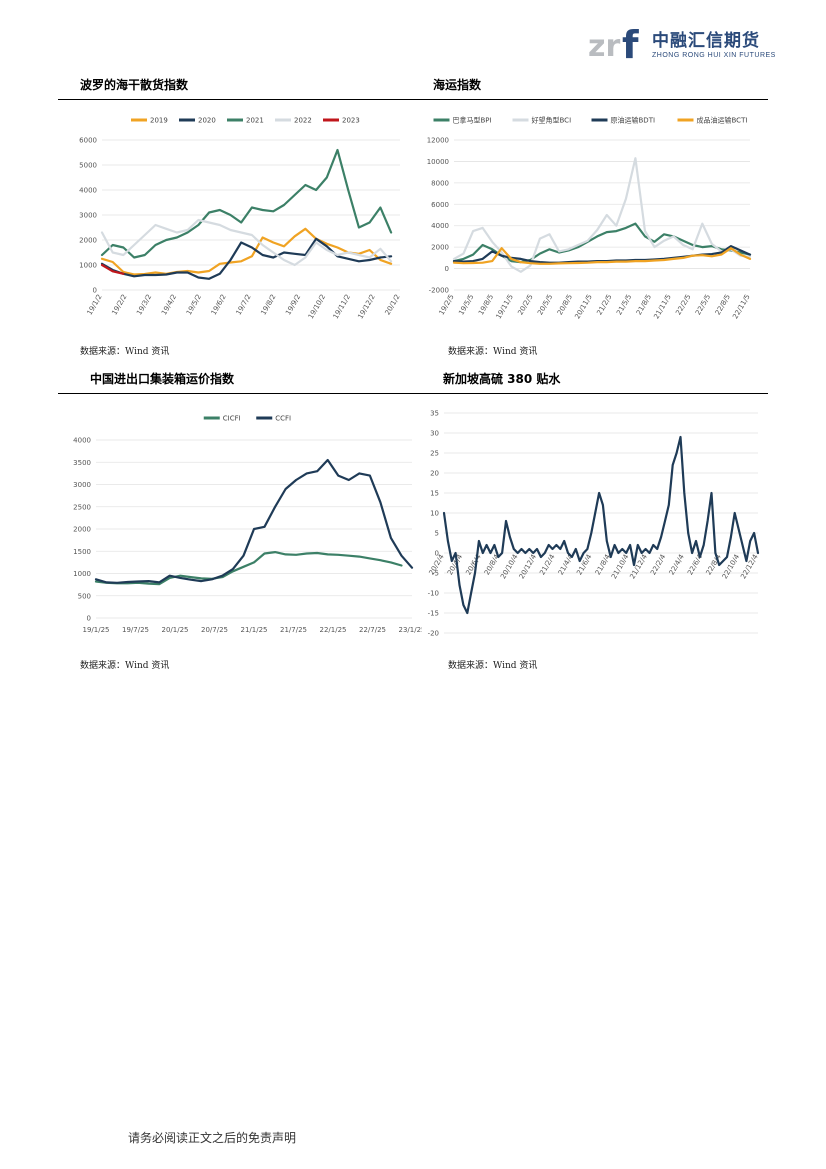  What do you see at coordinates (633, 120) in the screenshot?
I see `legend-label: 原油运输BDTI` at bounding box center [633, 120].